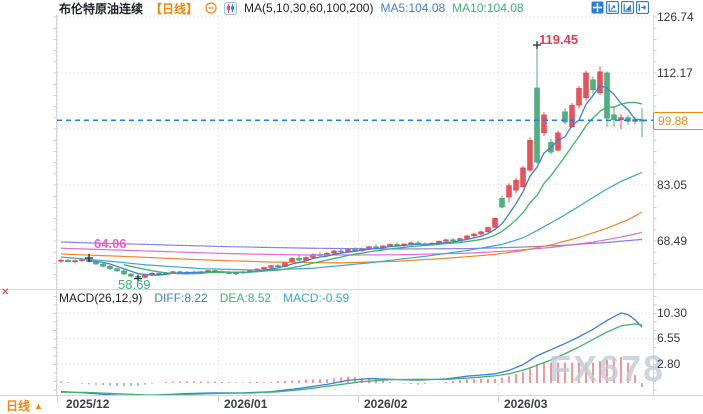 This screenshot has width=703, height=414. What do you see at coordinates (607, 368) in the screenshot?
I see `watermark: FX678` at bounding box center [607, 368].